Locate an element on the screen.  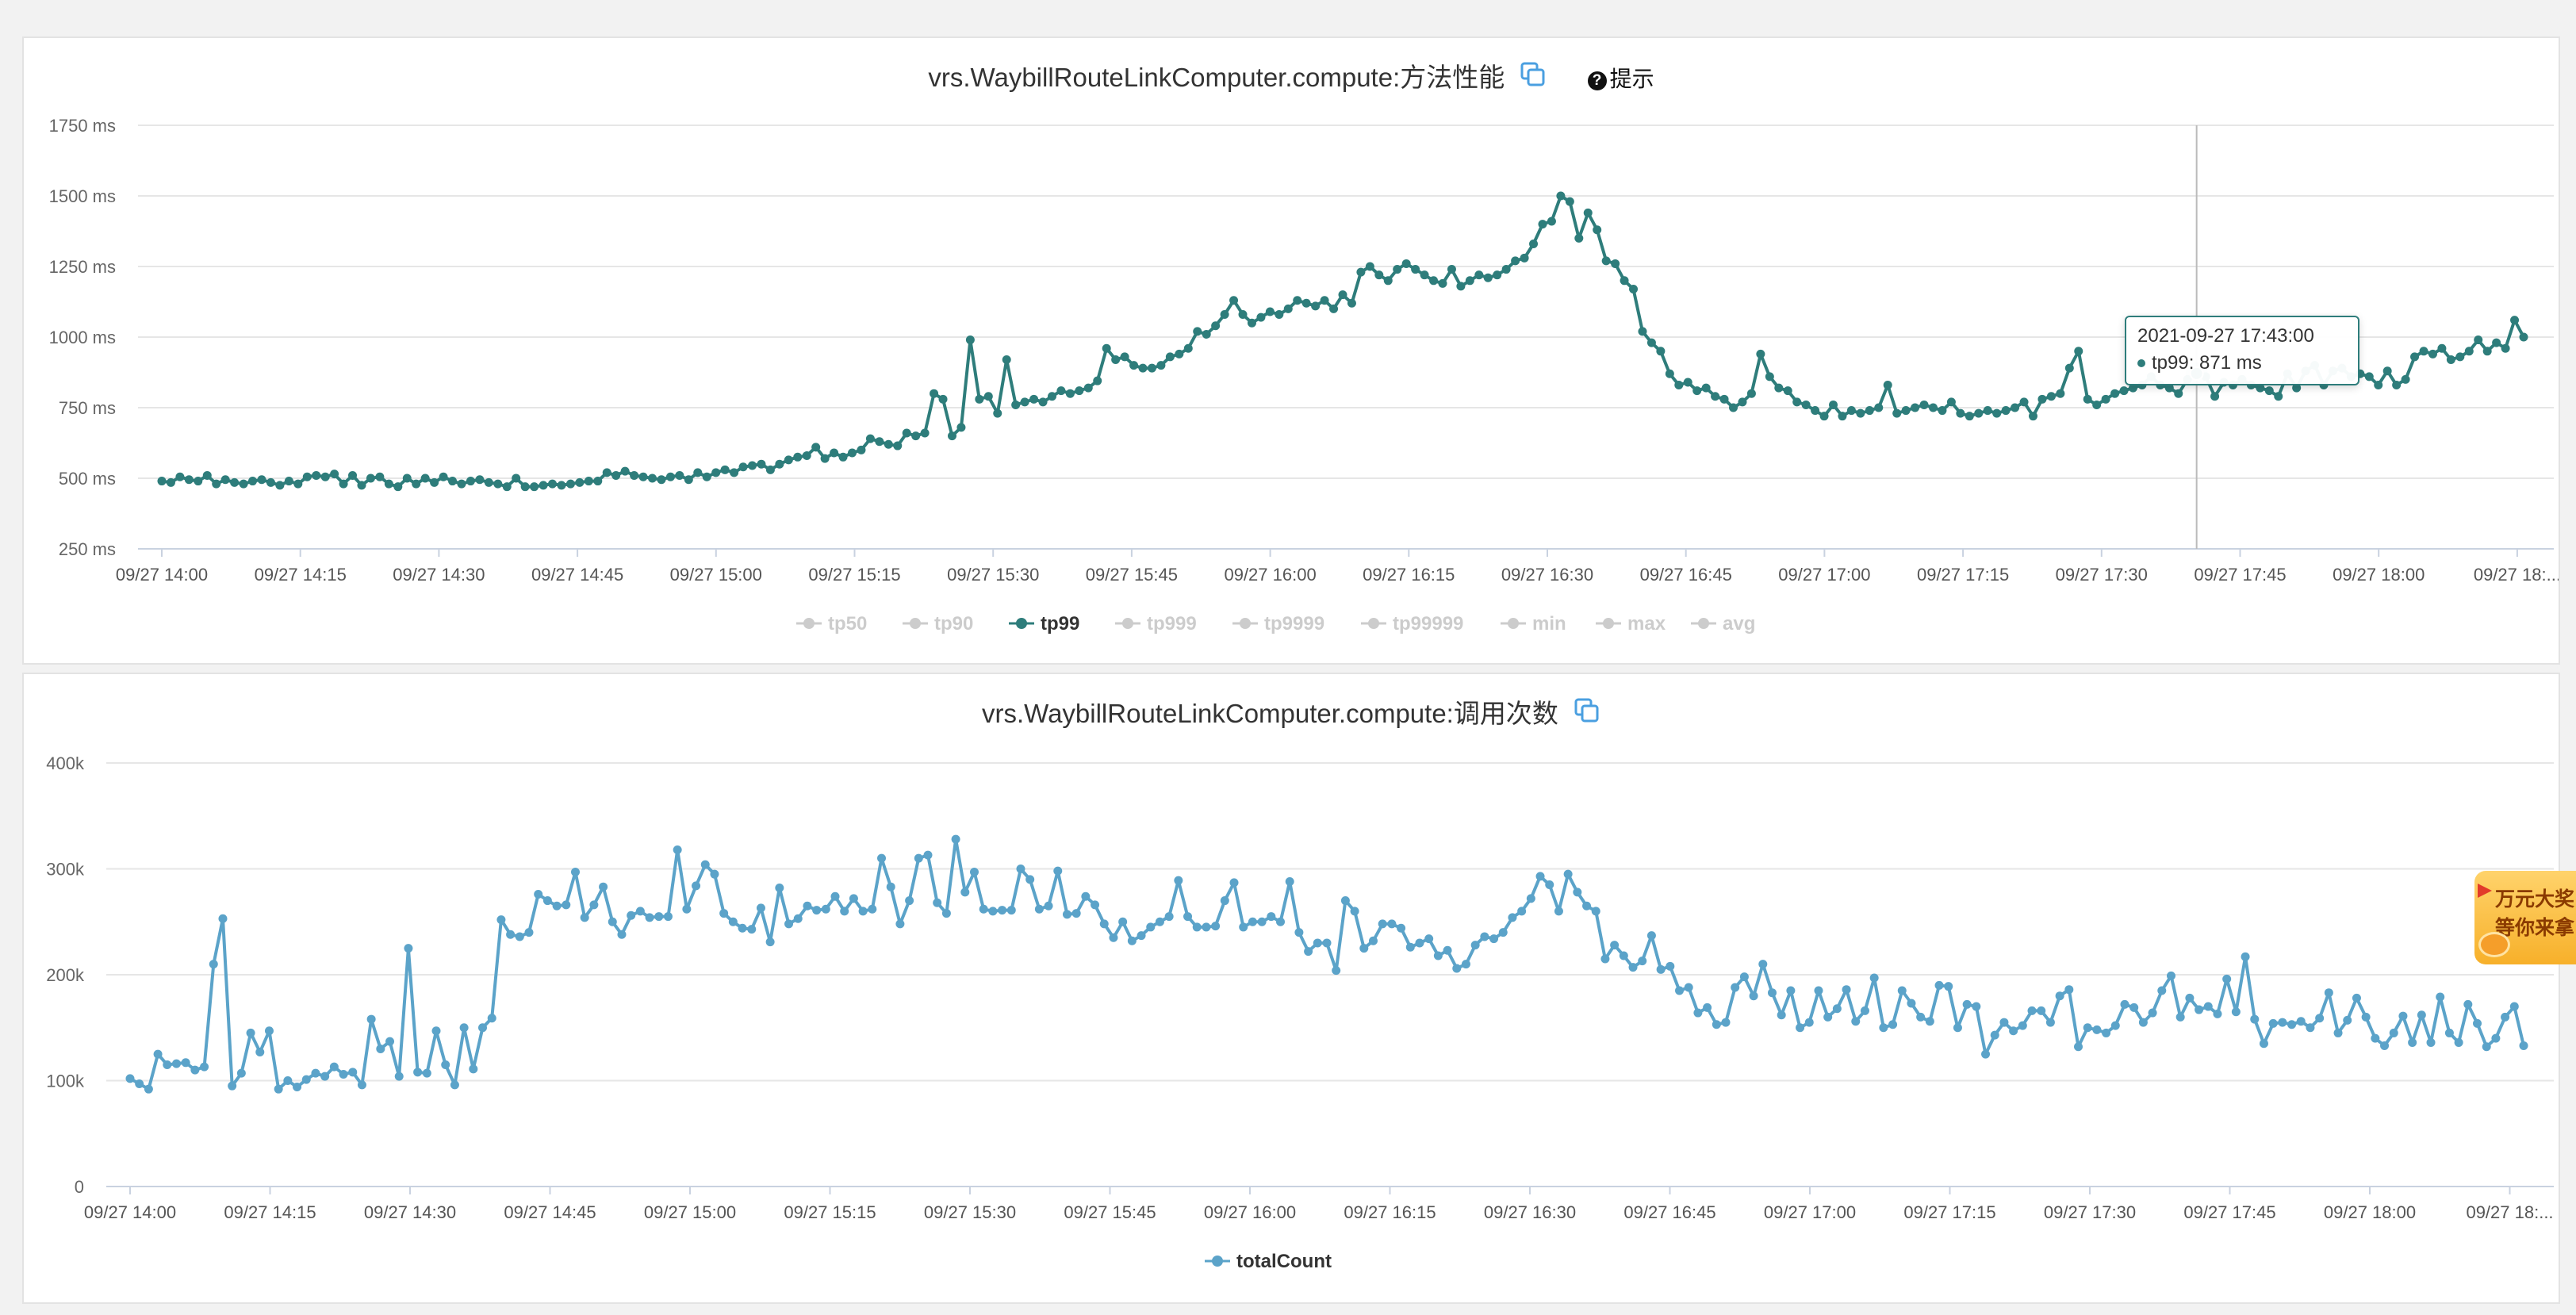
legend-item-avg: avg is located at coordinates (1723, 623).